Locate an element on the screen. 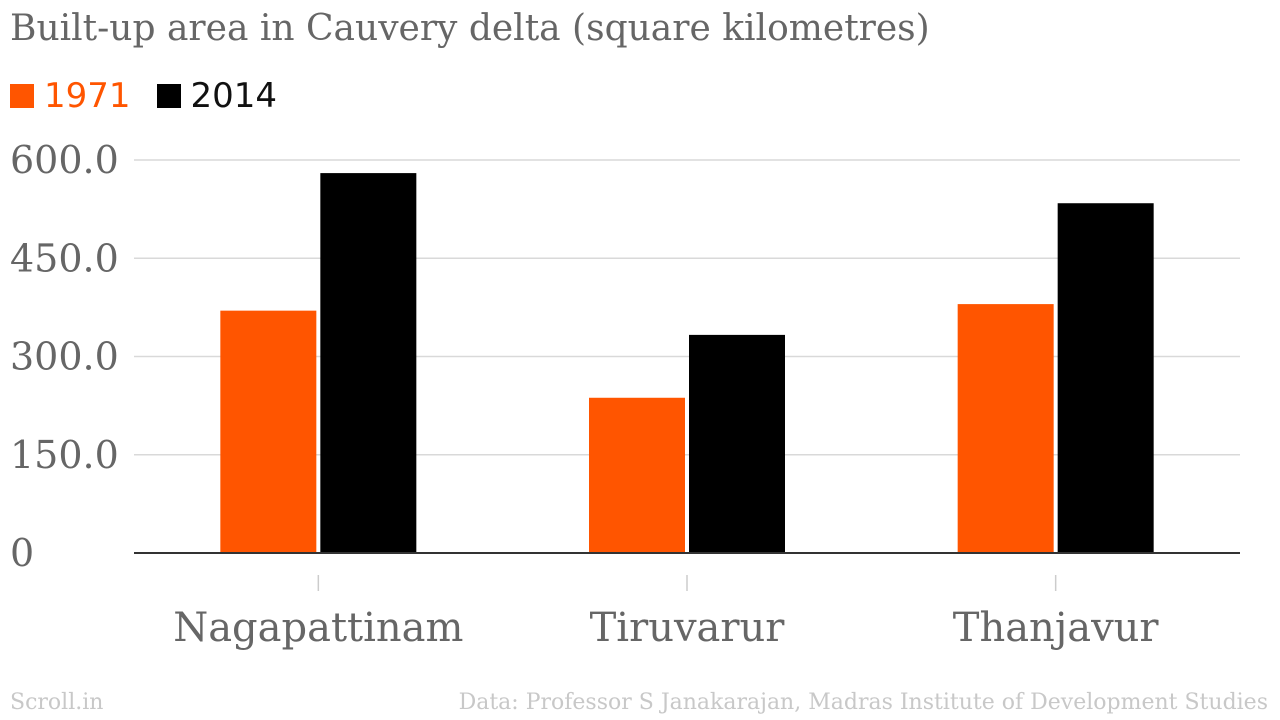  y-tick-label: 150.0 is located at coordinates (64, 455).